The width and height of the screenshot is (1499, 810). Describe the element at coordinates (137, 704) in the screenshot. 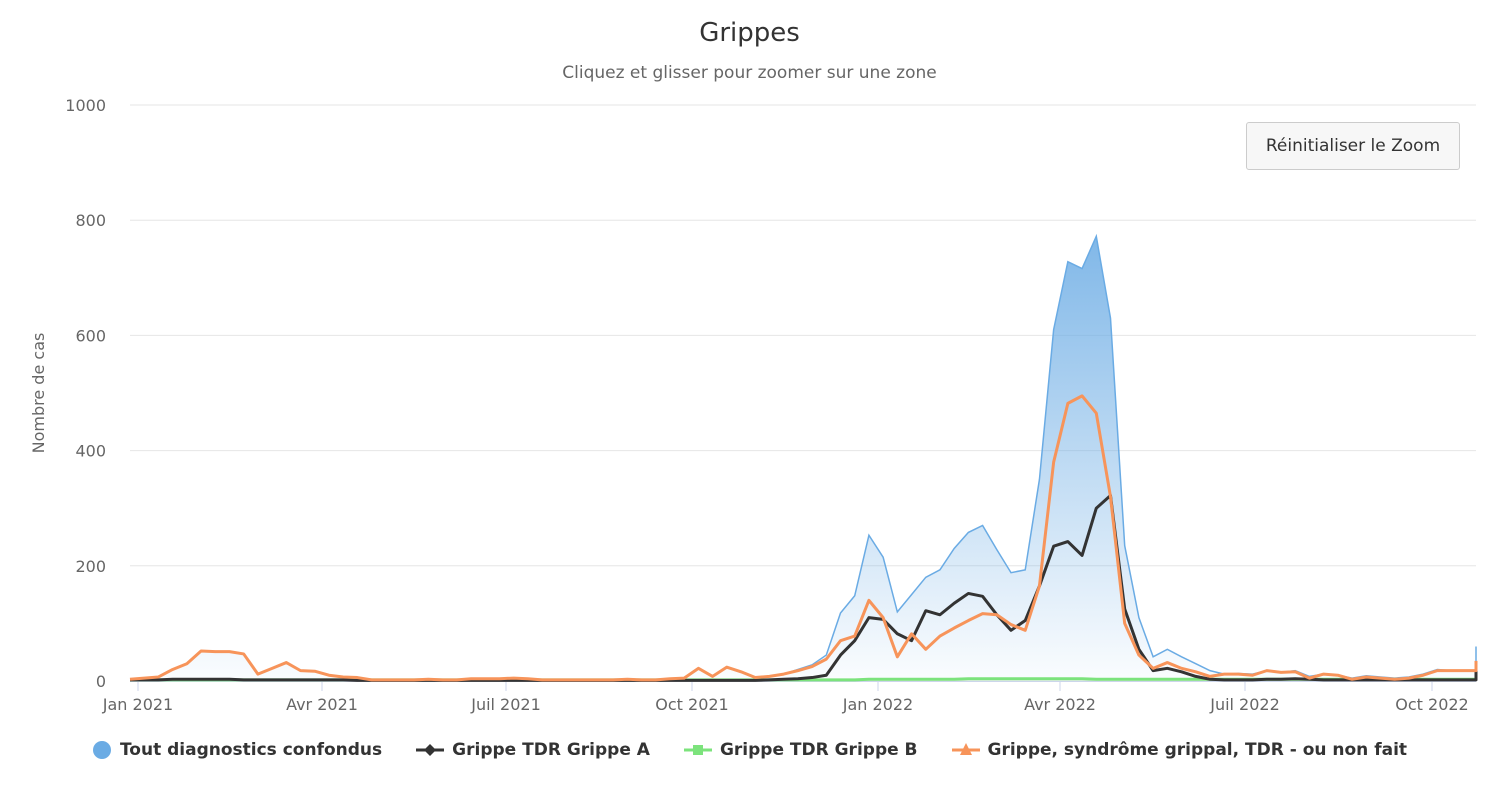

I see `svg-text: Jan 2021` at that location.